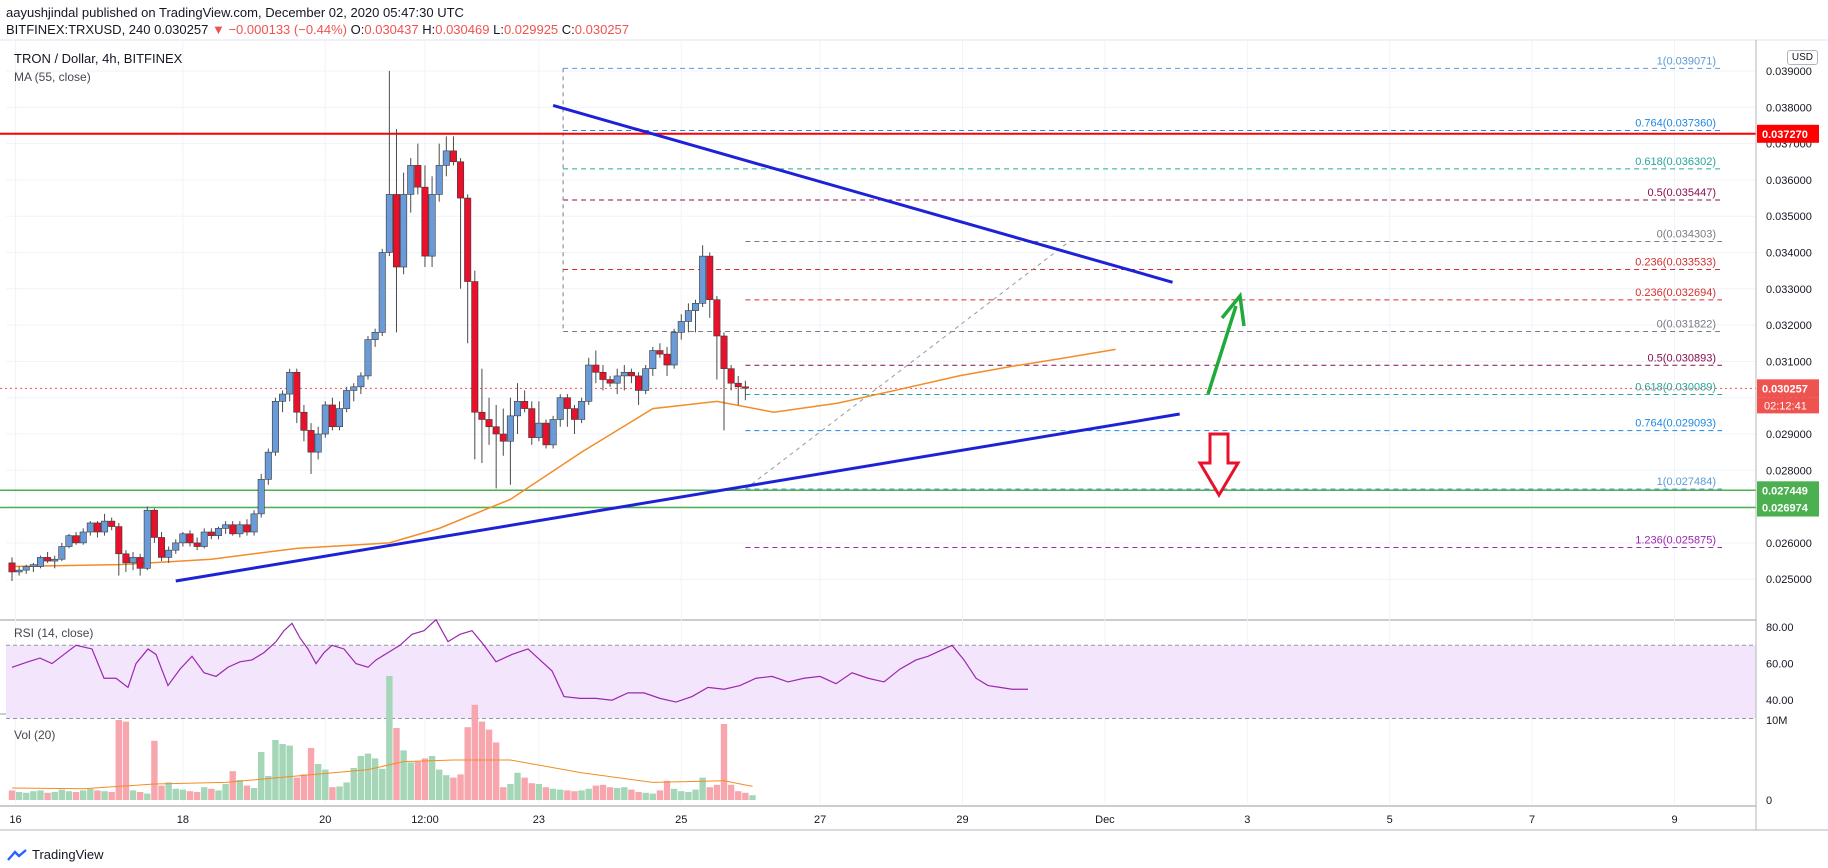 The image size is (1828, 868). Describe the element at coordinates (1802, 57) in the screenshot. I see `currency-button: USD` at that location.